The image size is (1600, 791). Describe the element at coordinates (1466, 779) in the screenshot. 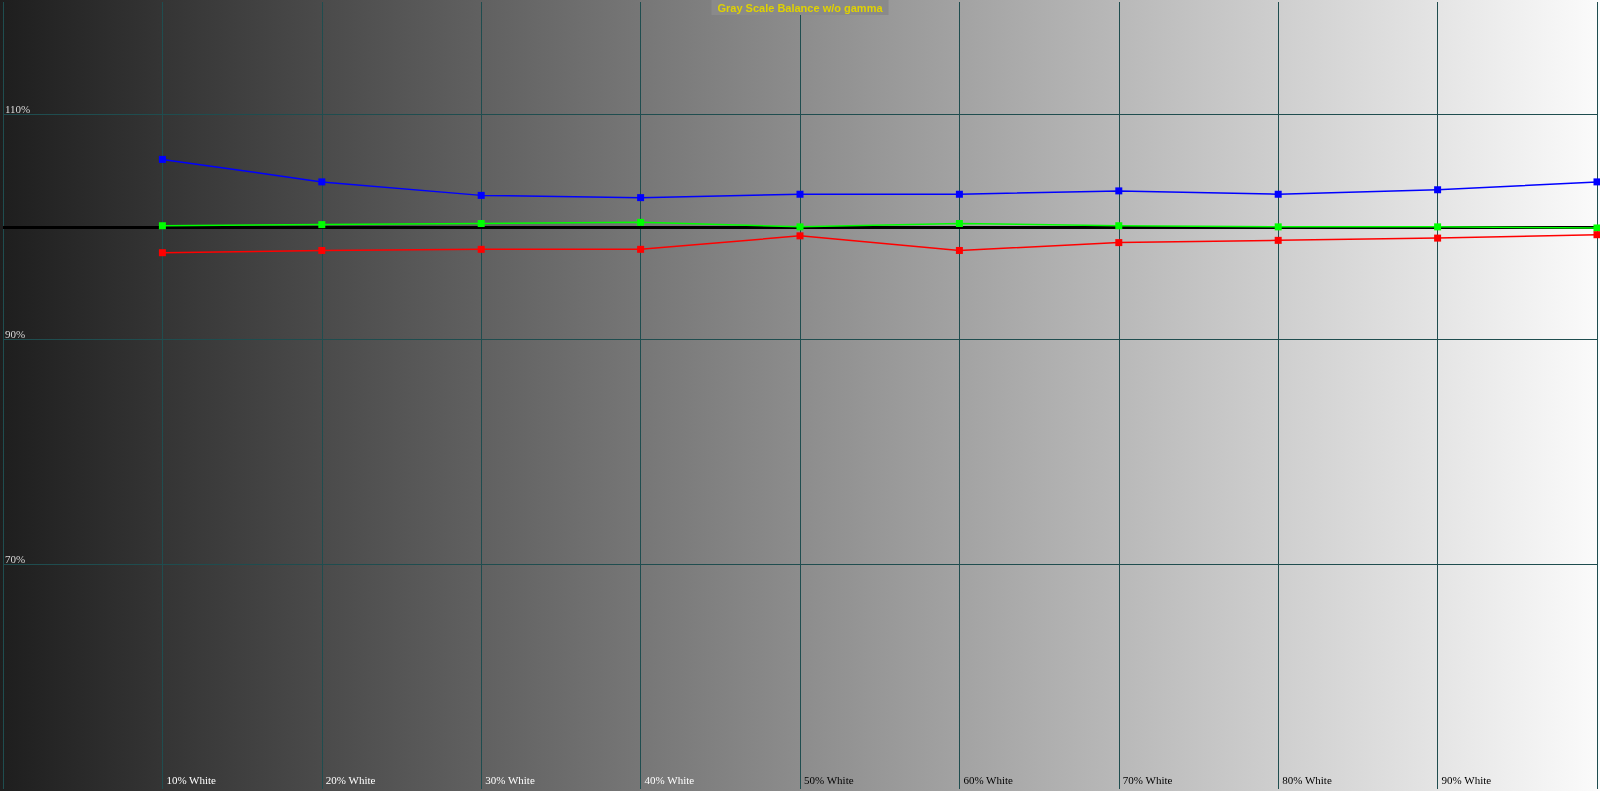

I see `x-tick-label: 90% White` at that location.